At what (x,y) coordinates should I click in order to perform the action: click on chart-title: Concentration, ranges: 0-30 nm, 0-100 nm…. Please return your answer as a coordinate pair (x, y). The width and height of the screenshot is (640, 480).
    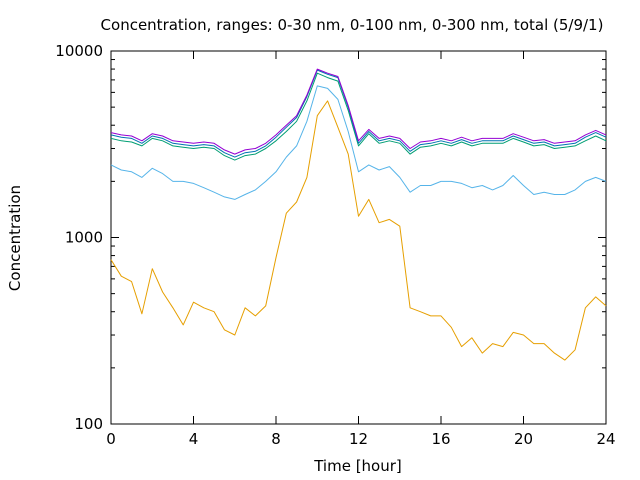
    Looking at the image, I should click on (352, 25).